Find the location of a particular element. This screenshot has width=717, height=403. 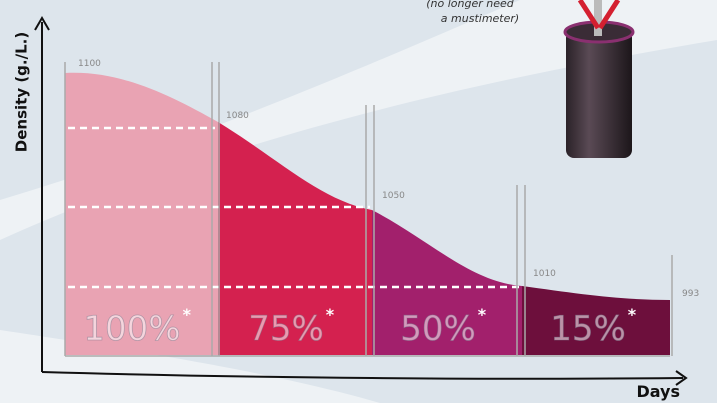

y-axis-label: Density (g./L.) is located at coordinates (22, 92).